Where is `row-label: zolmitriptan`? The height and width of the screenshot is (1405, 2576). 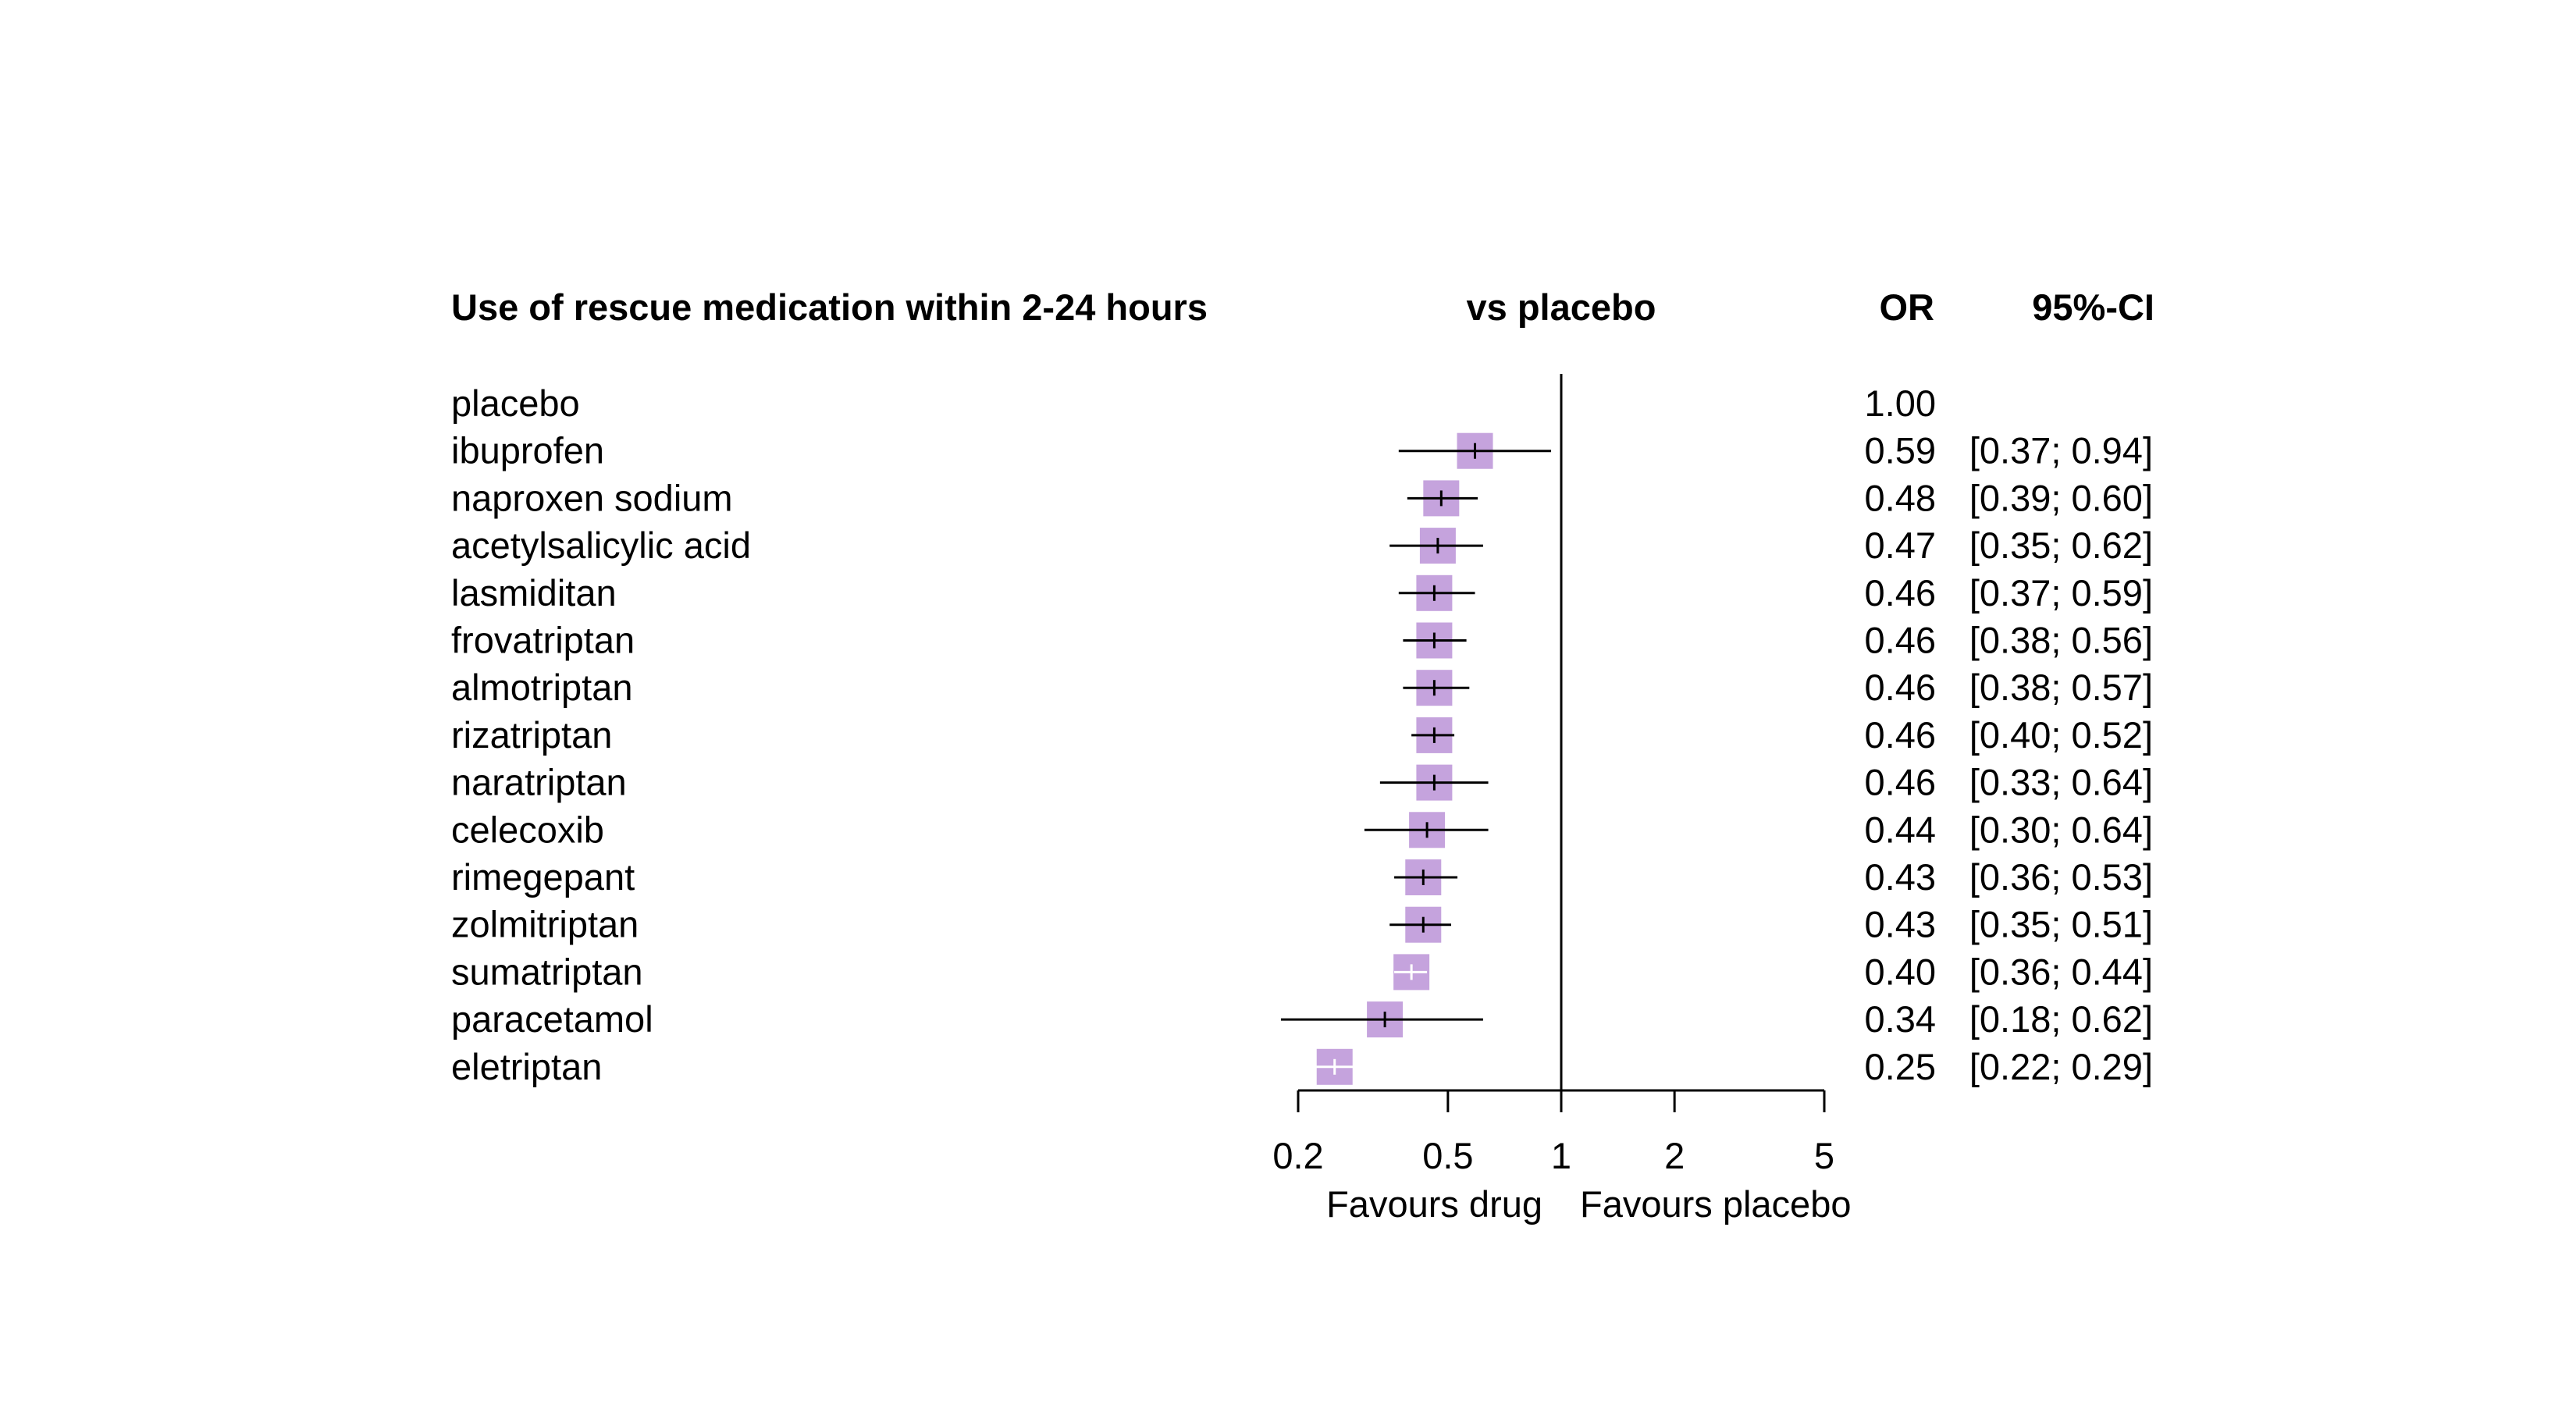 row-label: zolmitriptan is located at coordinates (545, 925).